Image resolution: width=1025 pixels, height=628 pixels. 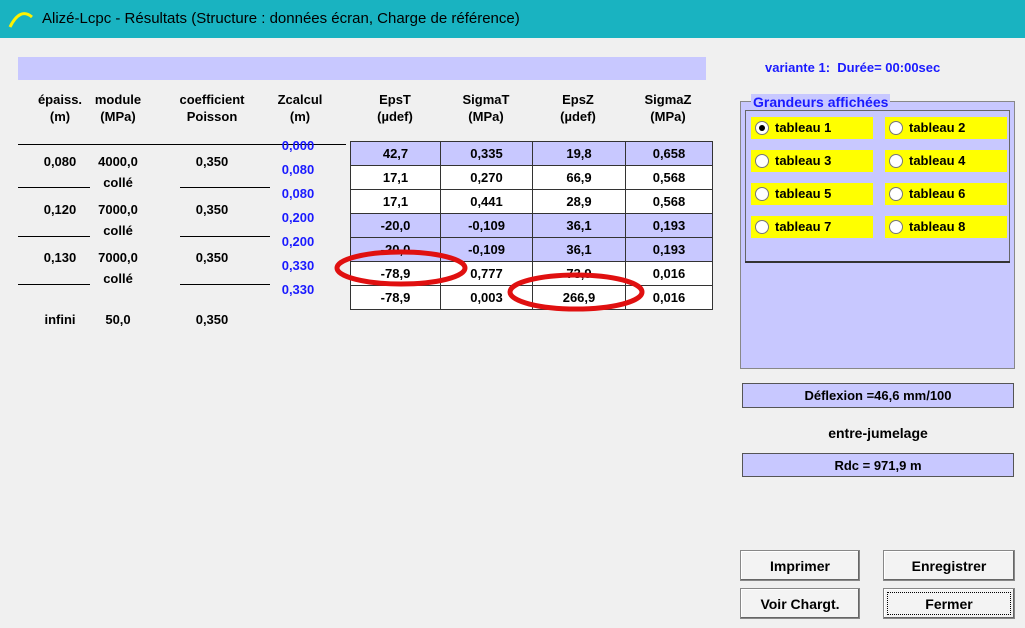 I want to click on radio-option: tableau 7, so click(x=812, y=227).